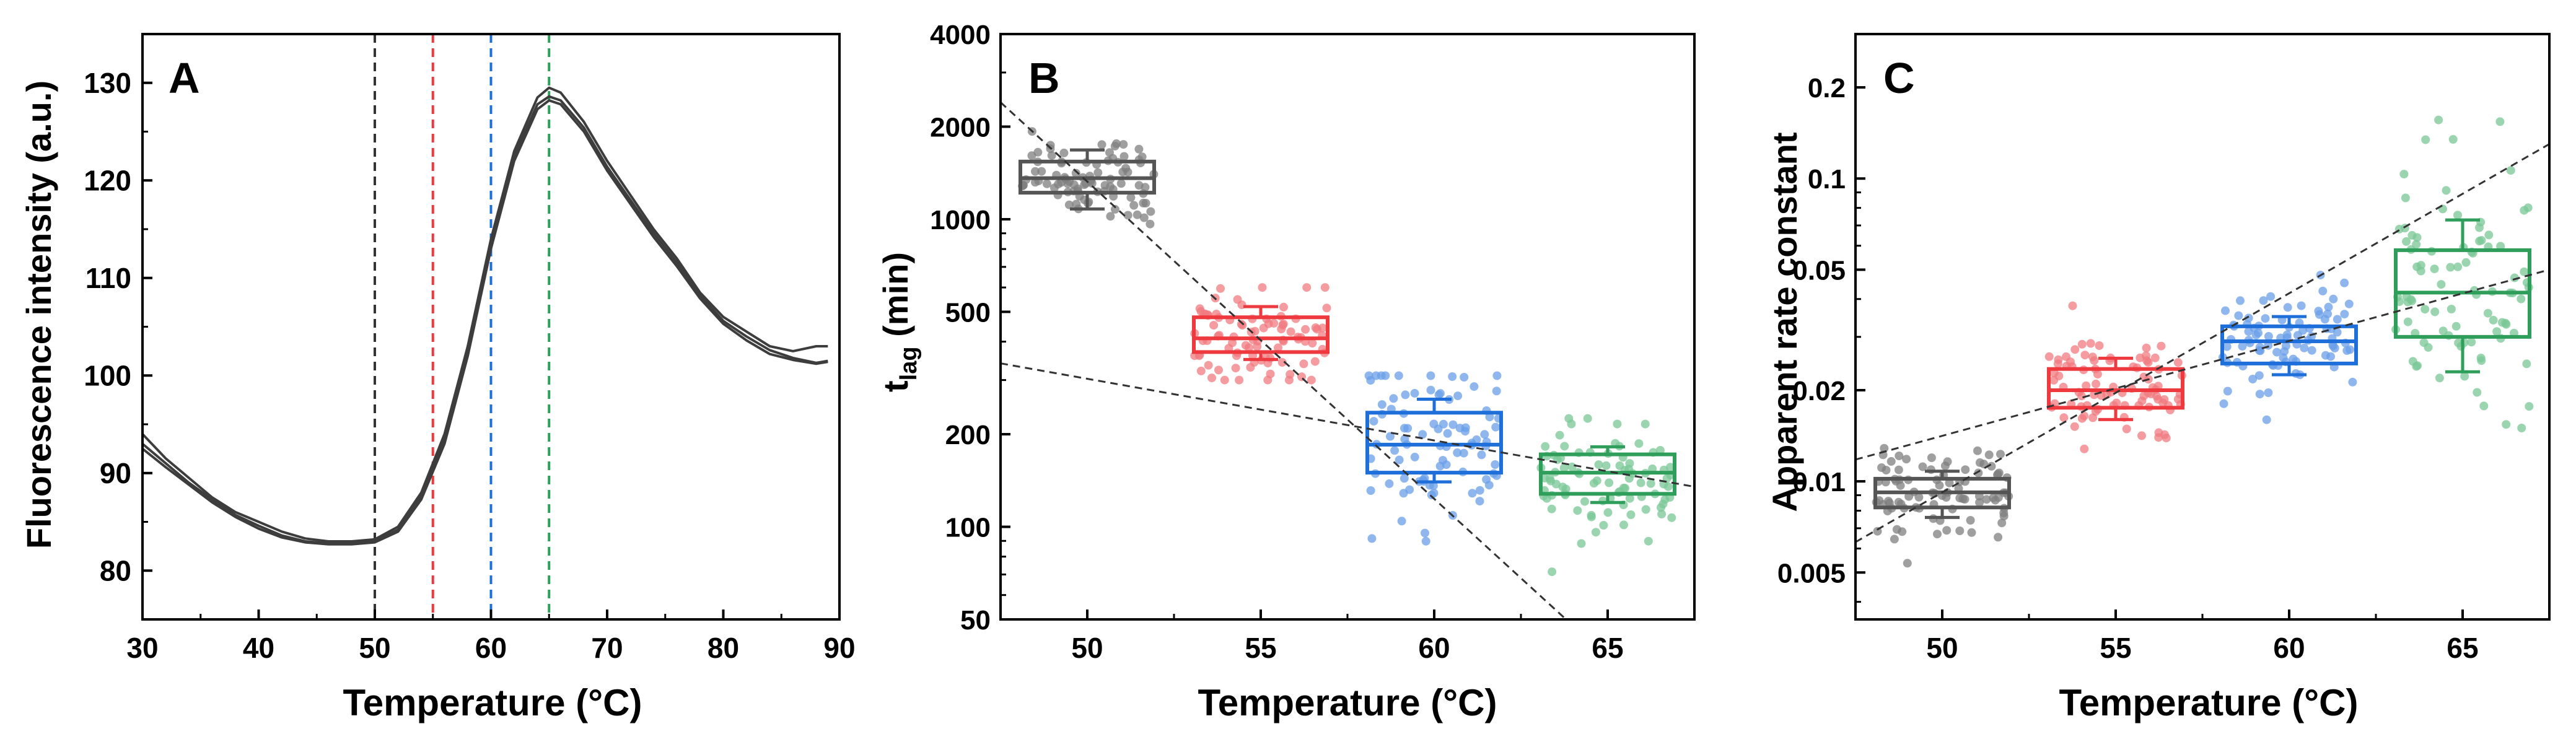 The image size is (2576, 747). Describe the element at coordinates (975, 620) in the screenshot. I see `y-tick-label: 50` at that location.